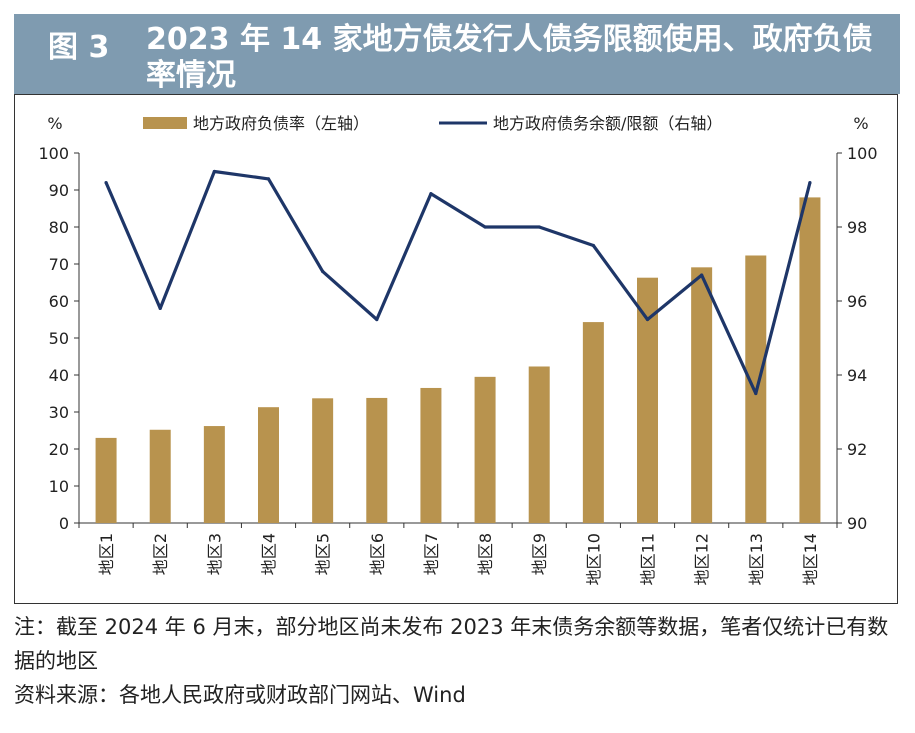 Image resolution: width=915 pixels, height=733 pixels. What do you see at coordinates (53, 153) in the screenshot?
I see `left-tick-label: 100` at bounding box center [53, 153].